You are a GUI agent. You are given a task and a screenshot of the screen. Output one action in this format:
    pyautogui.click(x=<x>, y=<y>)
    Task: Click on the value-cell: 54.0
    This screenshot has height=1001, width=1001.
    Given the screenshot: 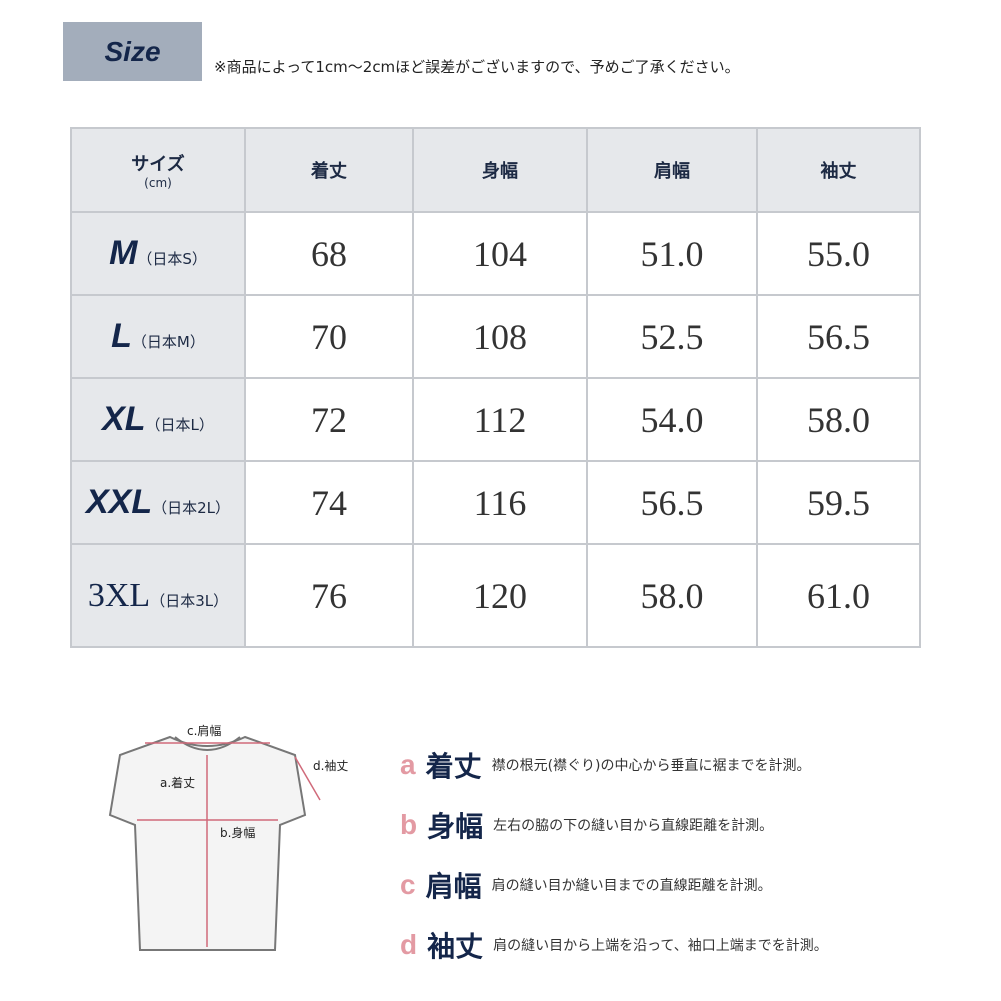 What is the action you would take?
    pyautogui.click(x=672, y=419)
    